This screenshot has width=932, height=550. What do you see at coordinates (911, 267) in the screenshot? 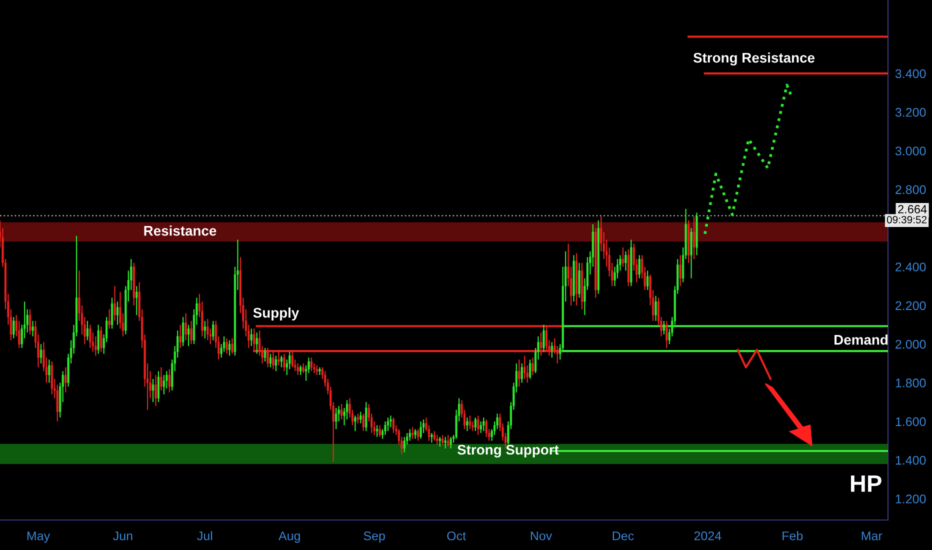
I see `y-tick-label: 2.400` at bounding box center [911, 267].